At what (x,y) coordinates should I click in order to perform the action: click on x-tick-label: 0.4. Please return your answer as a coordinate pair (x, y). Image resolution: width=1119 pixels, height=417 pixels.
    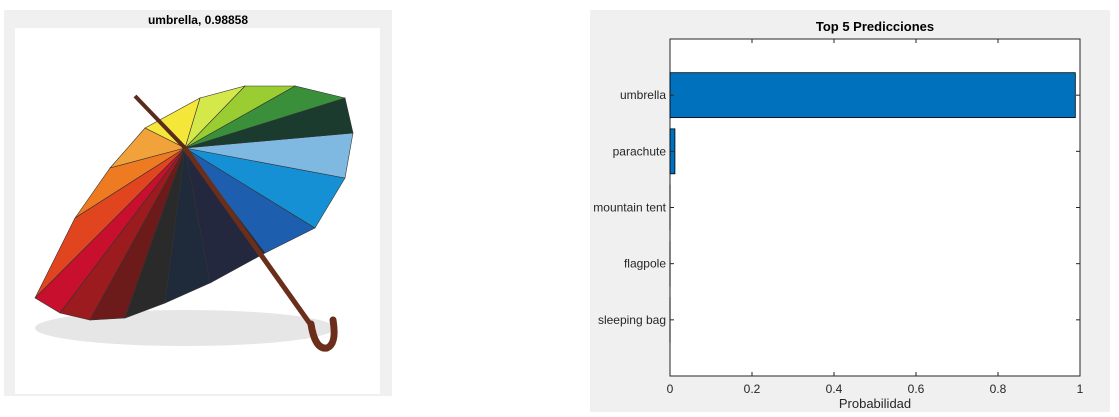
    Looking at the image, I should click on (834, 389).